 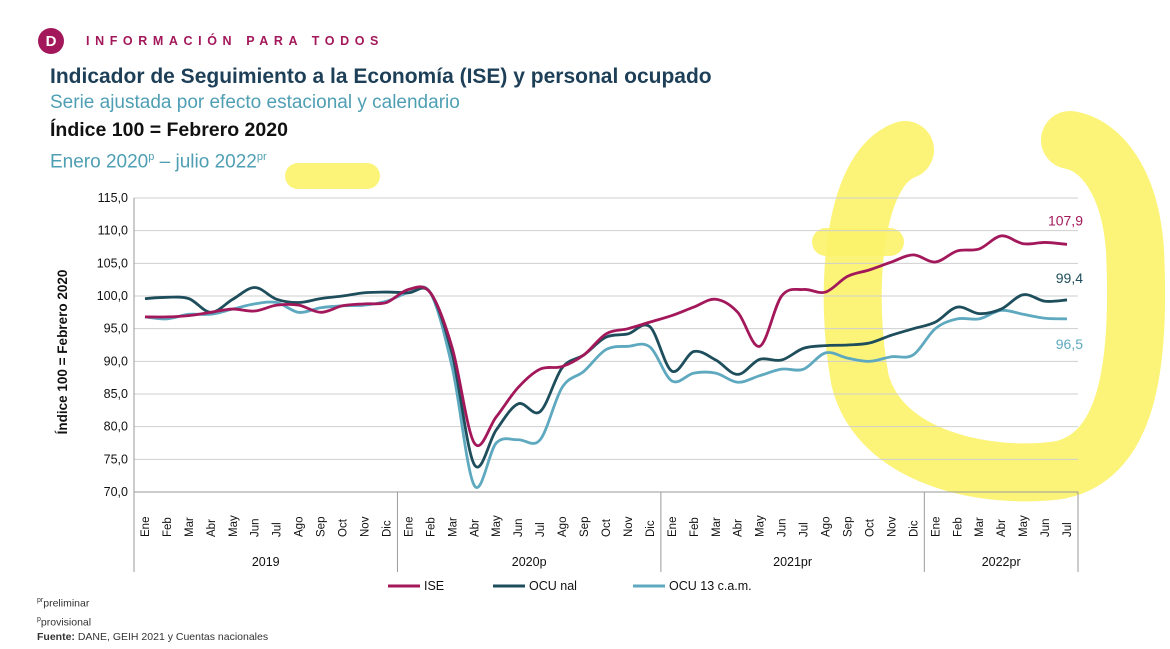 I want to click on note-provisional: pprovisional, so click(x=64, y=622).